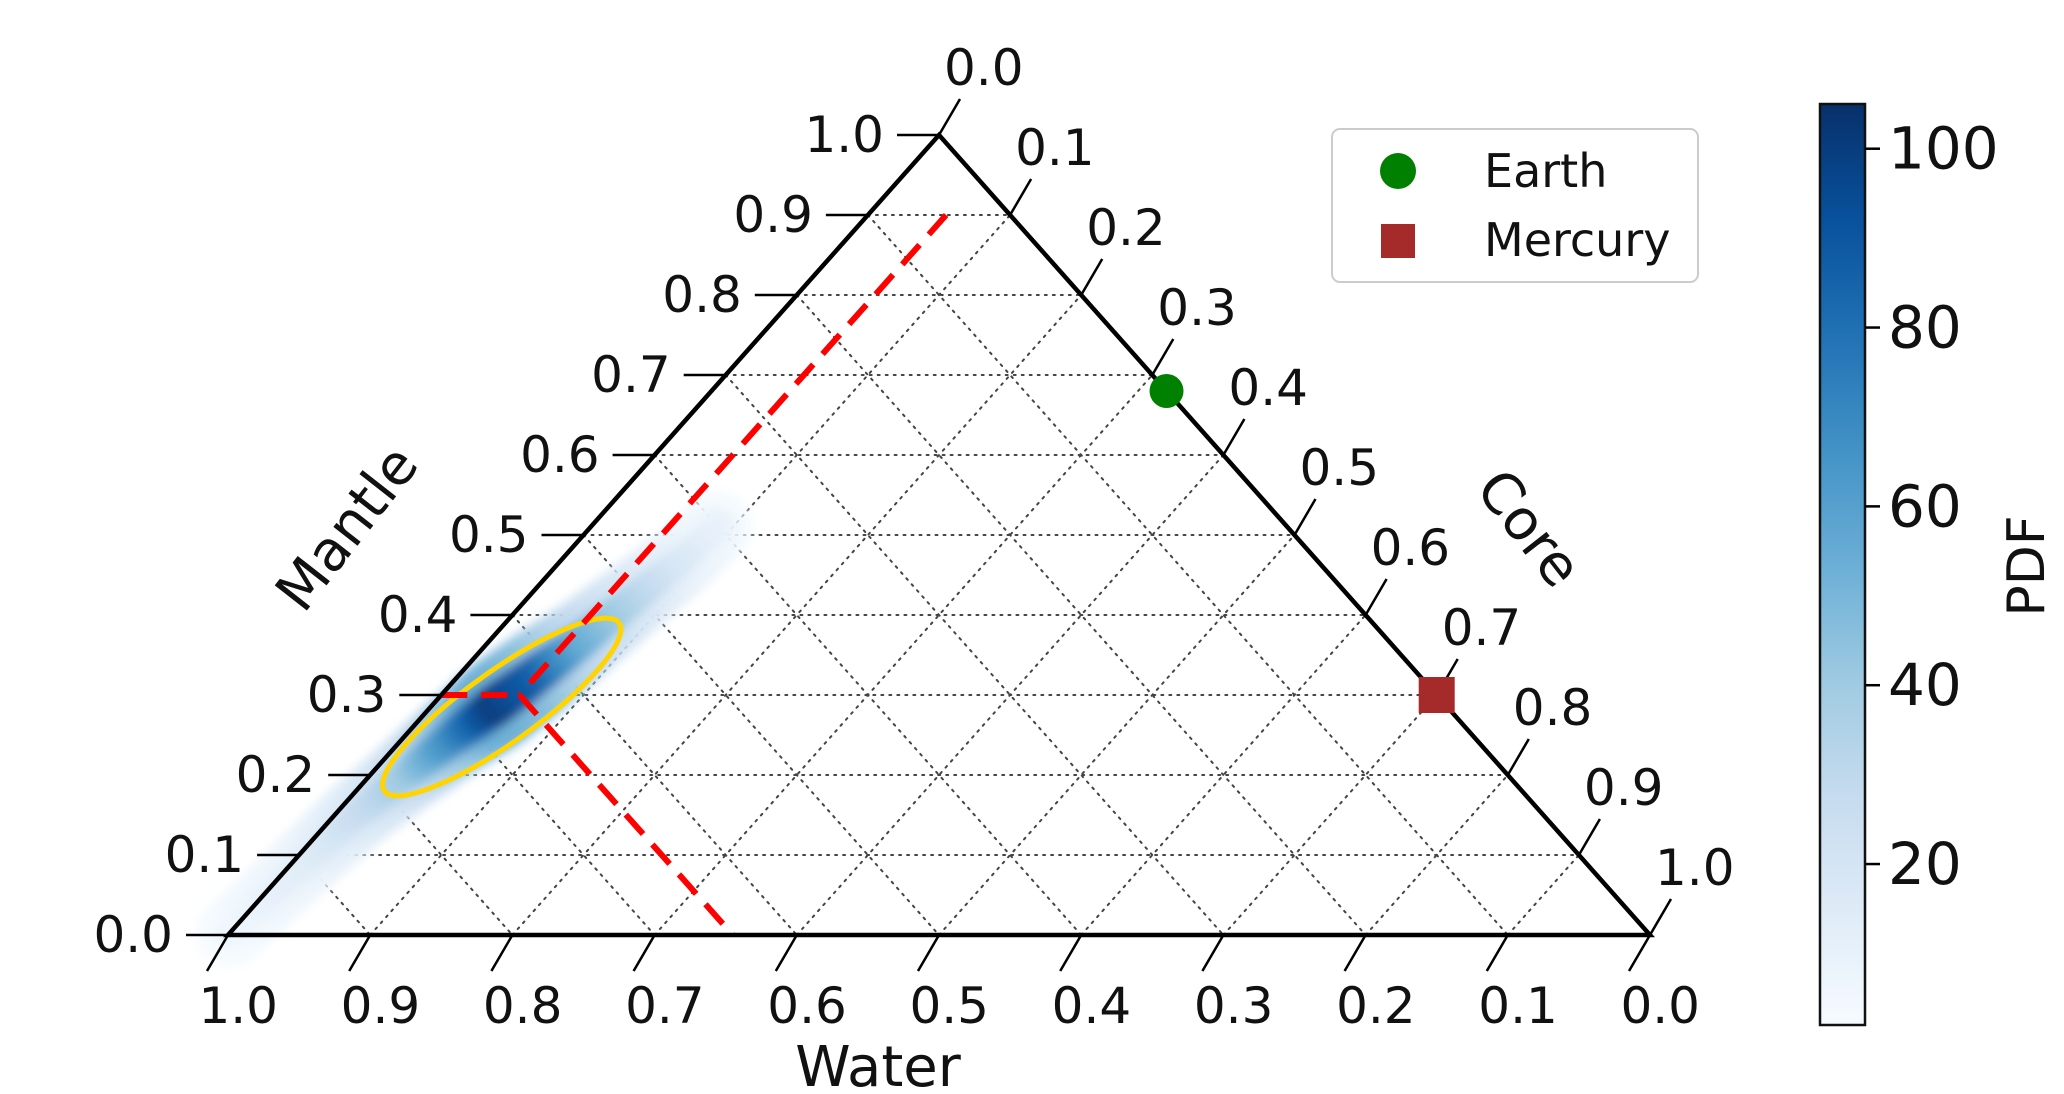 Image resolution: width=2064 pixels, height=1094 pixels. I want to click on water-tick-label: 0.0, so click(1660, 1006).